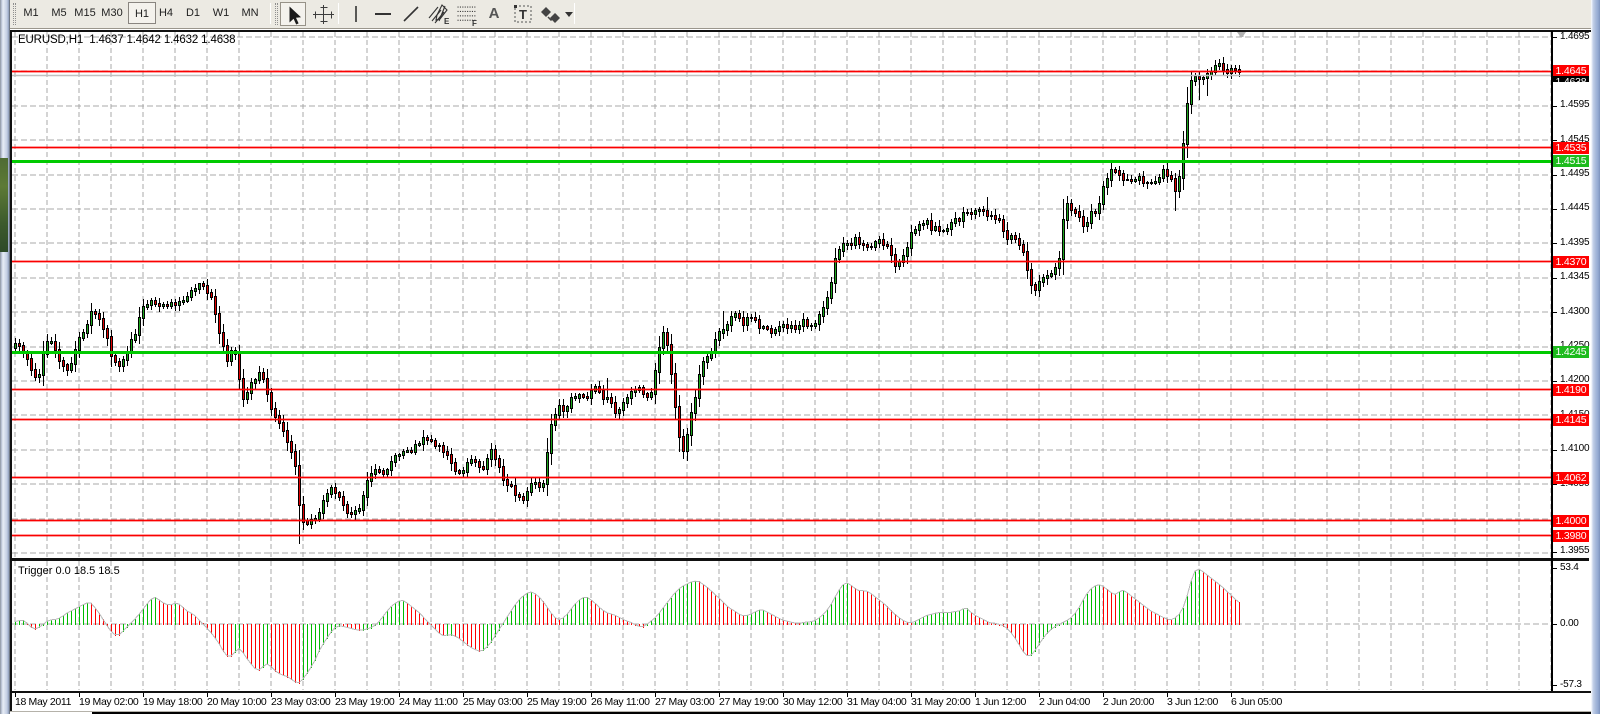 Image resolution: width=1600 pixels, height=714 pixels. What do you see at coordinates (523, 14) in the screenshot?
I see `svg-text: T` at bounding box center [523, 14].